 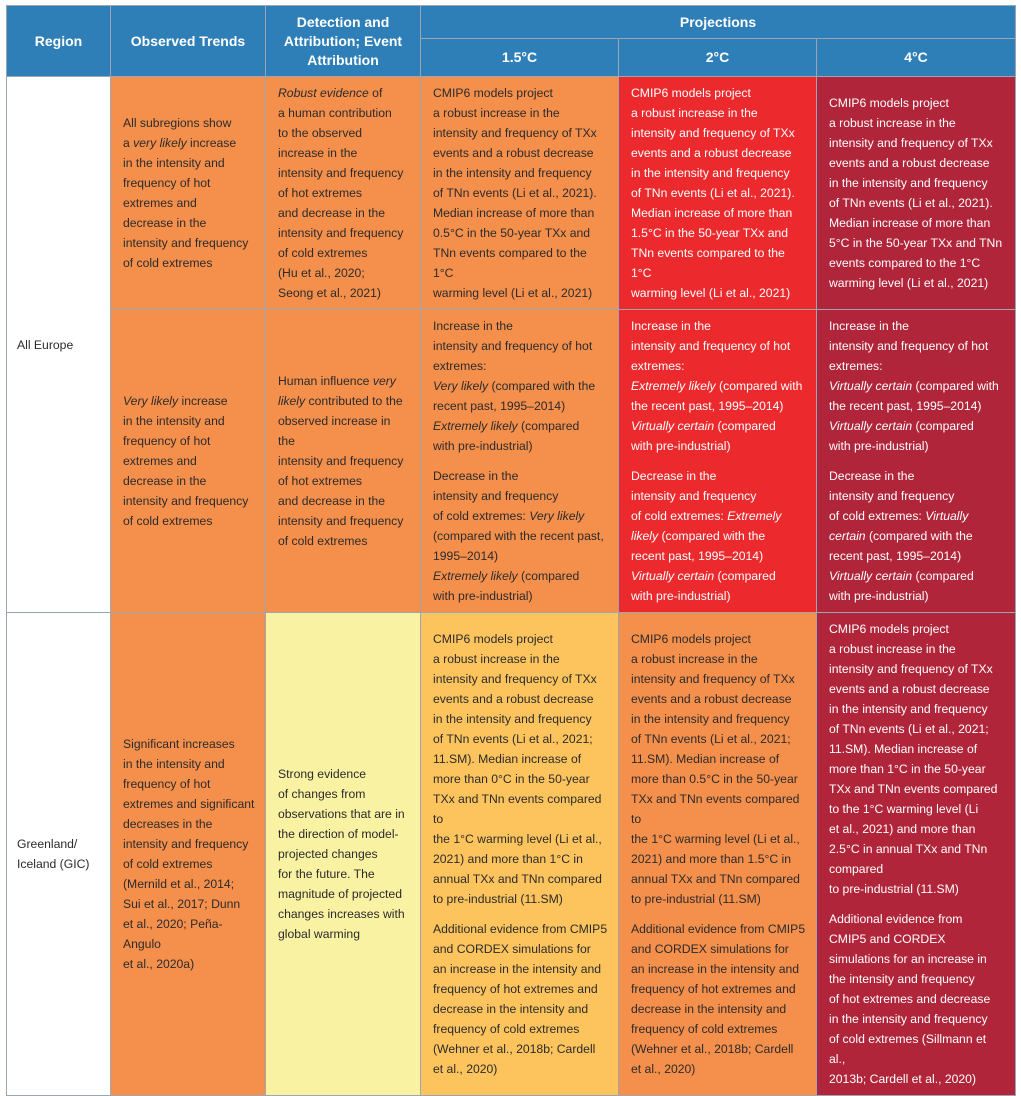 I want to click on header-observed-trends: Observed Trends, so click(x=188, y=41).